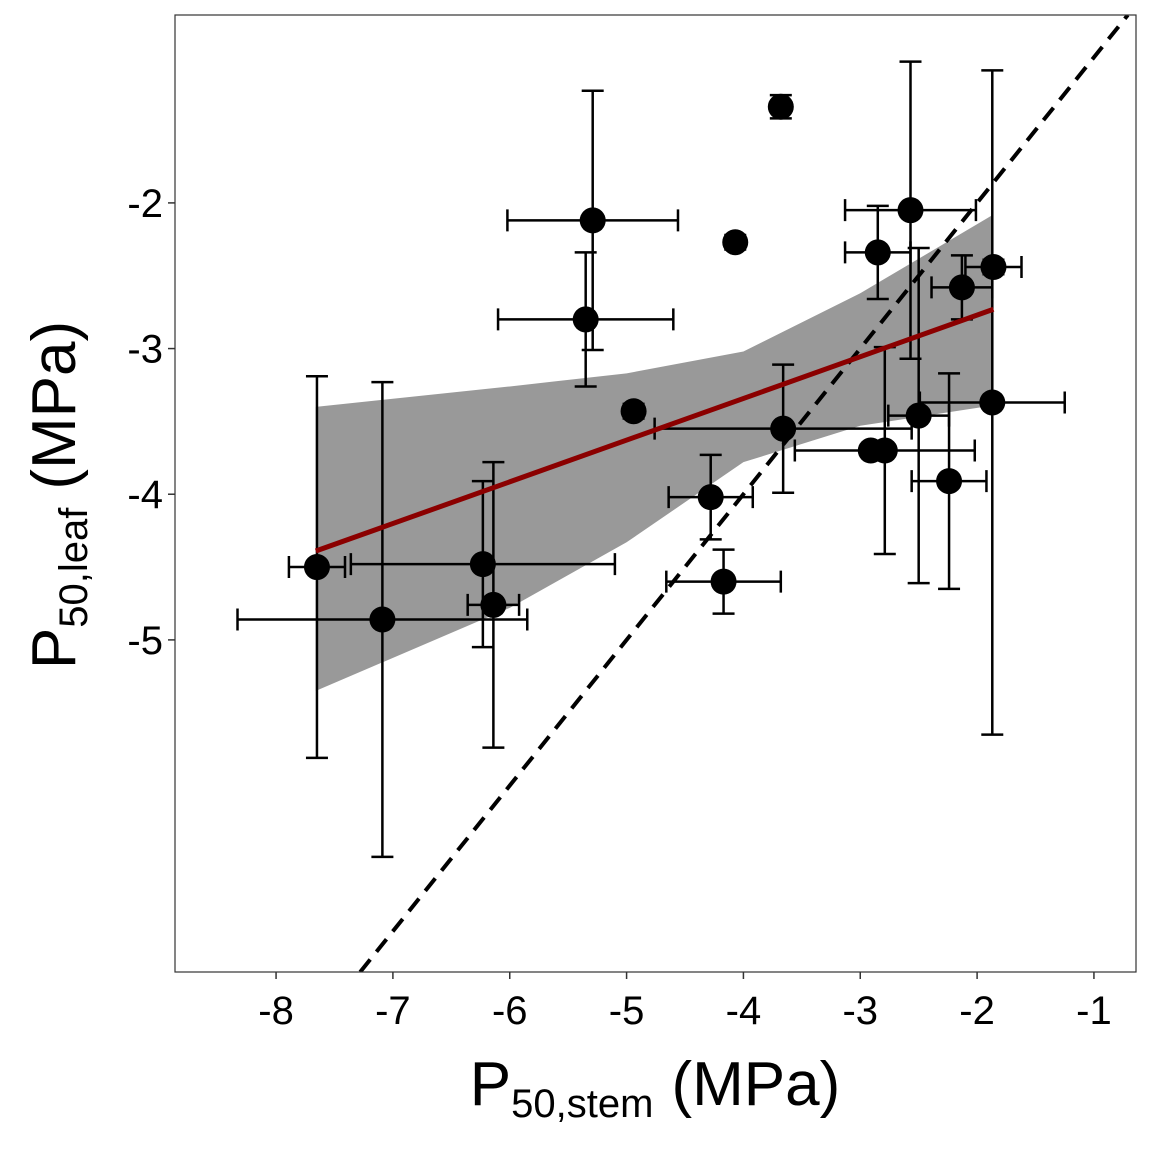 This screenshot has height=1152, width=1152. I want to click on y-title-main: P, so click(54, 648).